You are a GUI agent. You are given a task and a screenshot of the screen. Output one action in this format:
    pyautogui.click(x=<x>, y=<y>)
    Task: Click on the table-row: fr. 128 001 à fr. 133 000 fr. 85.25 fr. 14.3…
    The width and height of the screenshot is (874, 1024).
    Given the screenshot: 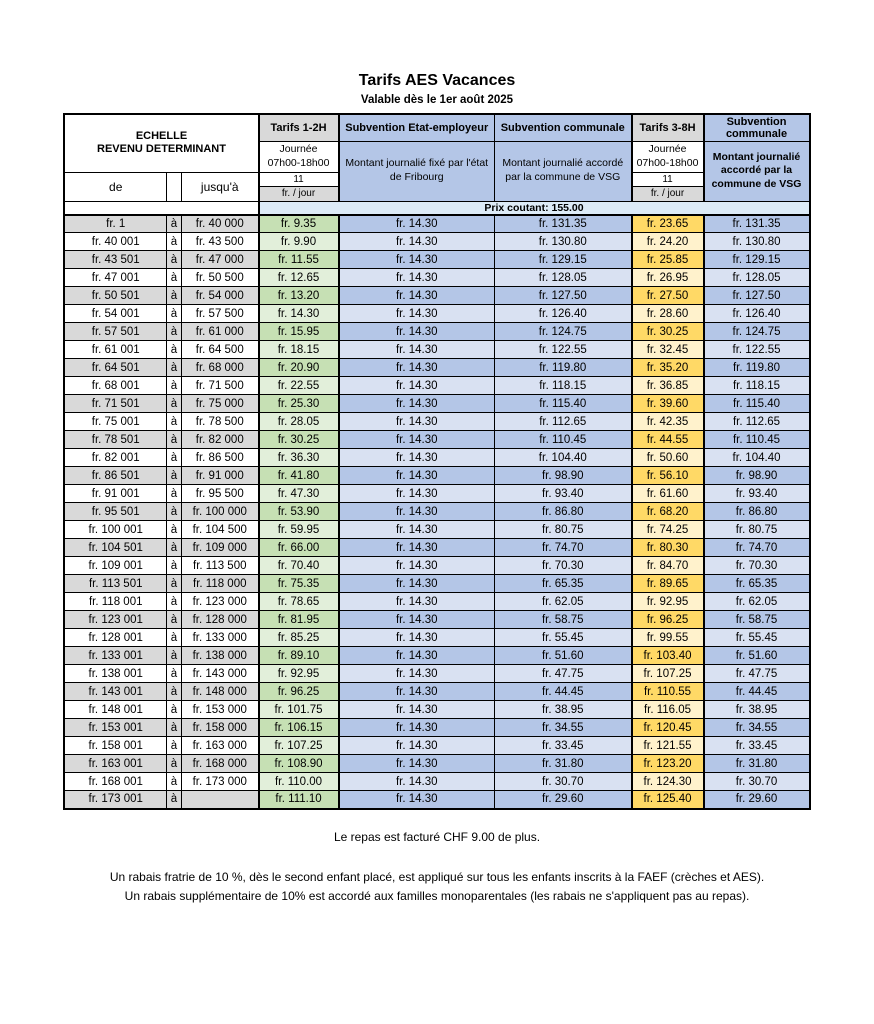 What is the action you would take?
    pyautogui.click(x=437, y=637)
    